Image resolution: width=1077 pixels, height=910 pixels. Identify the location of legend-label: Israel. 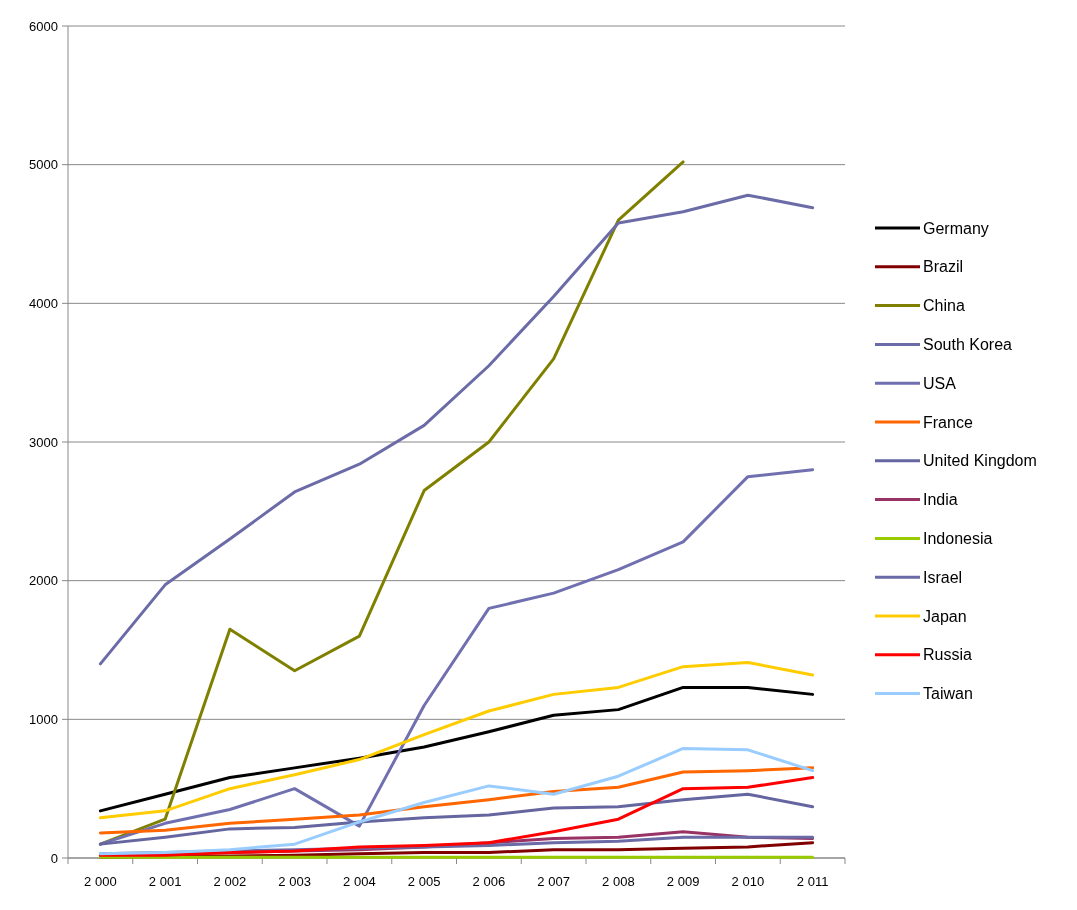
(943, 577).